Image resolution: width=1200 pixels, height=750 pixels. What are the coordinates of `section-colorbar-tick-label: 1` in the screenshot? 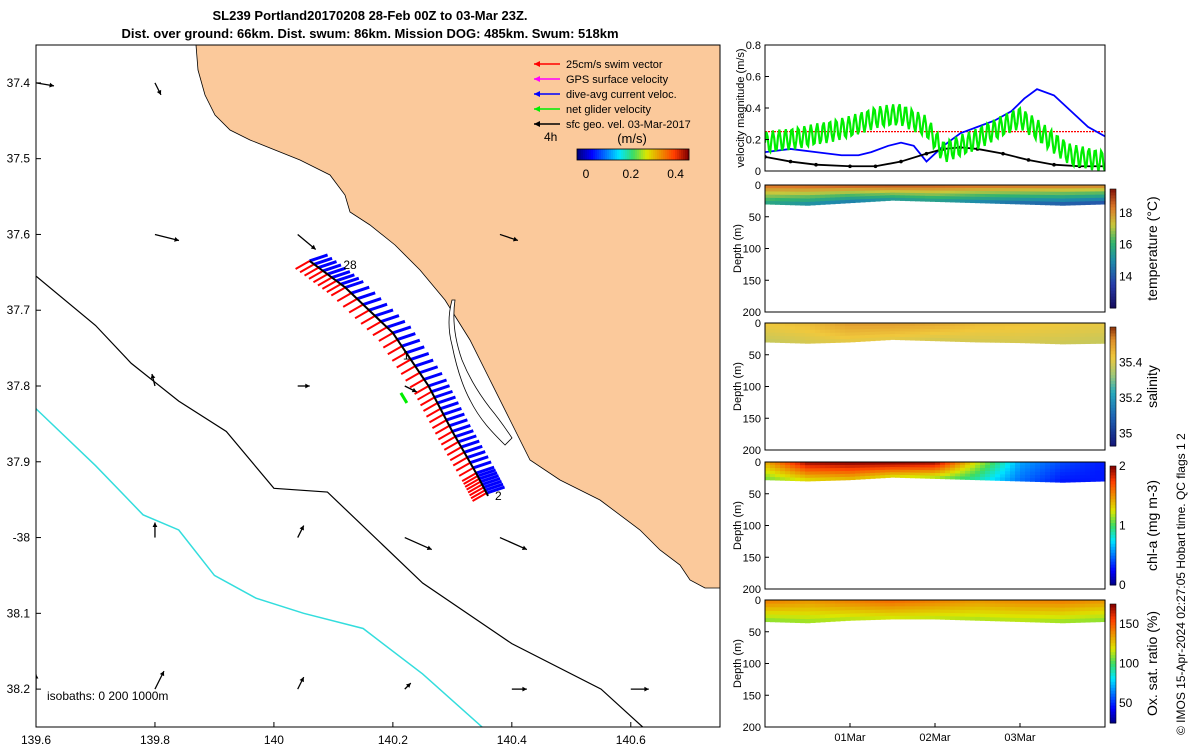 It's located at (1122, 526).